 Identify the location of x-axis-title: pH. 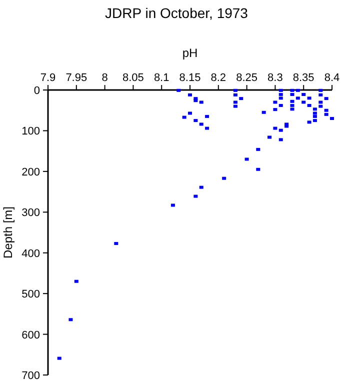
(190, 53).